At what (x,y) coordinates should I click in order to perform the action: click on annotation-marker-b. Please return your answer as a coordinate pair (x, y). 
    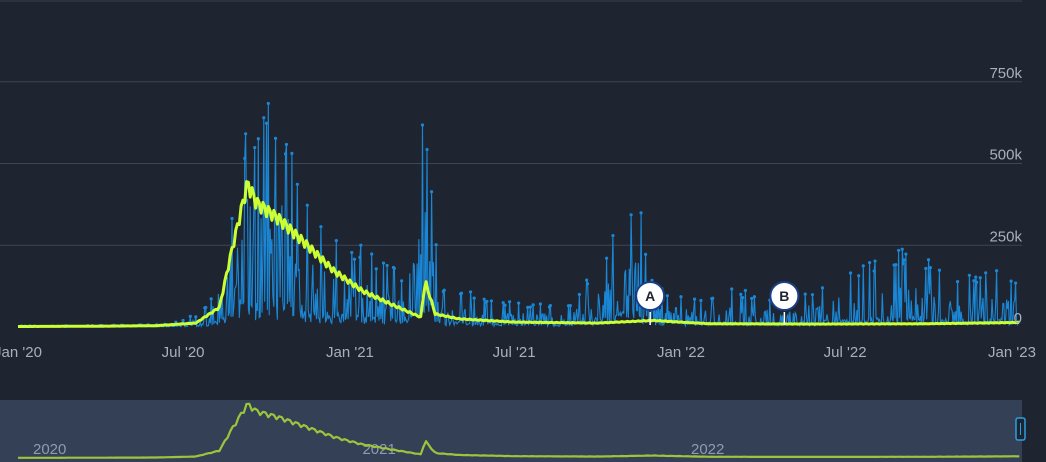
    Looking at the image, I should click on (784, 296).